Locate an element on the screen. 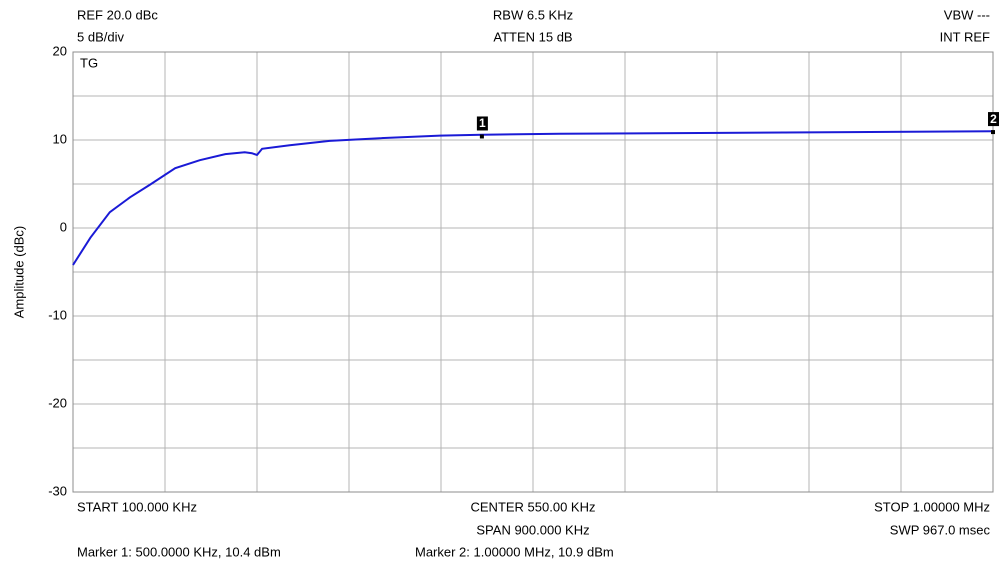  y-tick-label: 10 is located at coordinates (60, 138).